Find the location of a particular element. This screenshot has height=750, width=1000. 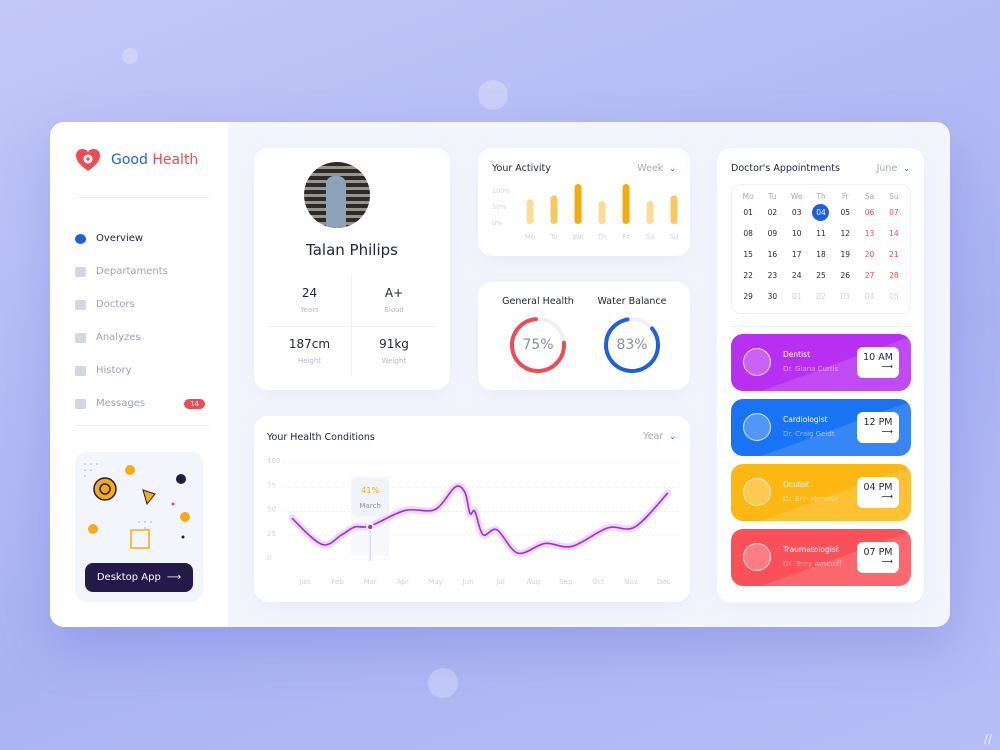

appointment-time-button: 12 PM ⟶ is located at coordinates (878, 427).